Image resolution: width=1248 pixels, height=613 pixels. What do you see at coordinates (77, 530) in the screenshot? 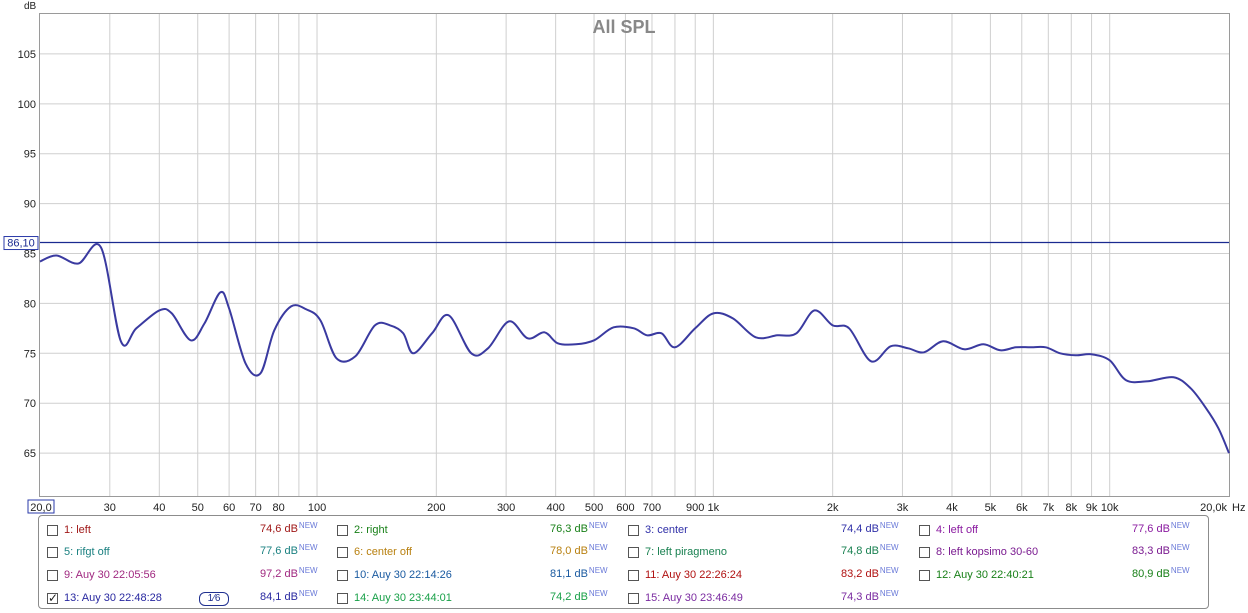
I see `legend-label: 1: left` at bounding box center [77, 530].